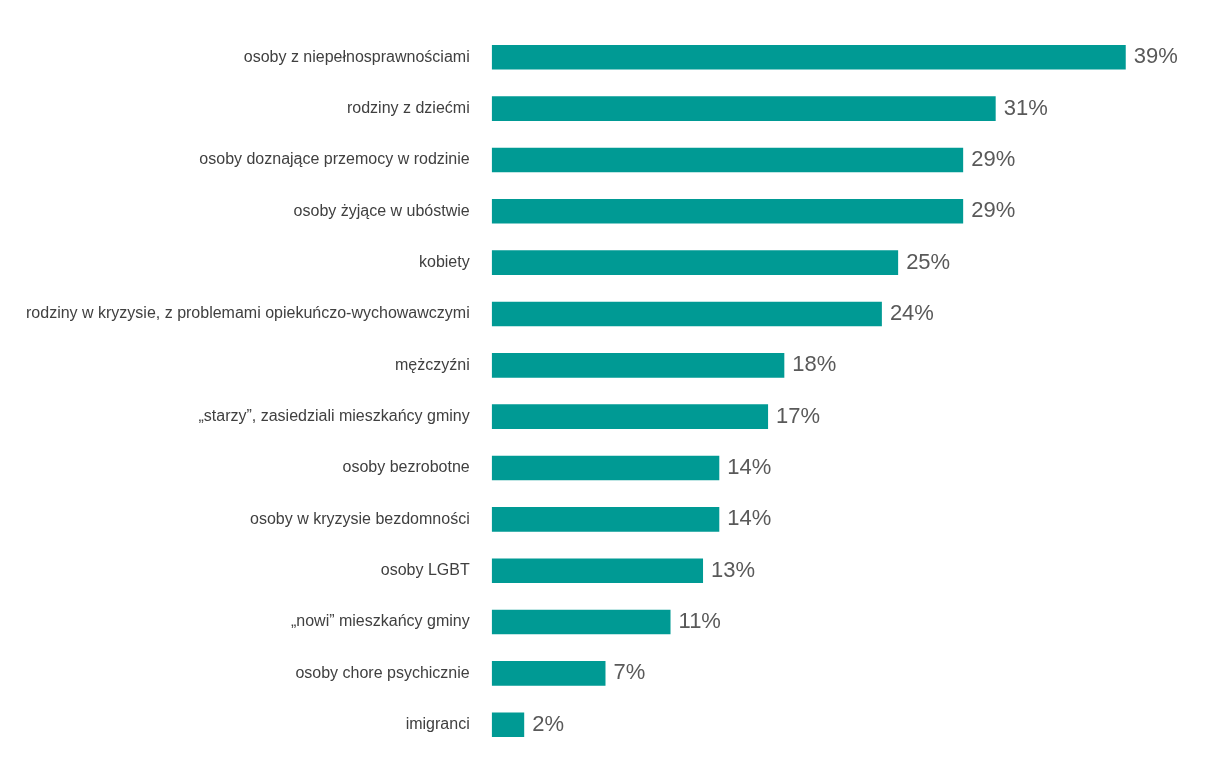  Describe the element at coordinates (733, 569) in the screenshot. I see `data-label: 13%` at that location.